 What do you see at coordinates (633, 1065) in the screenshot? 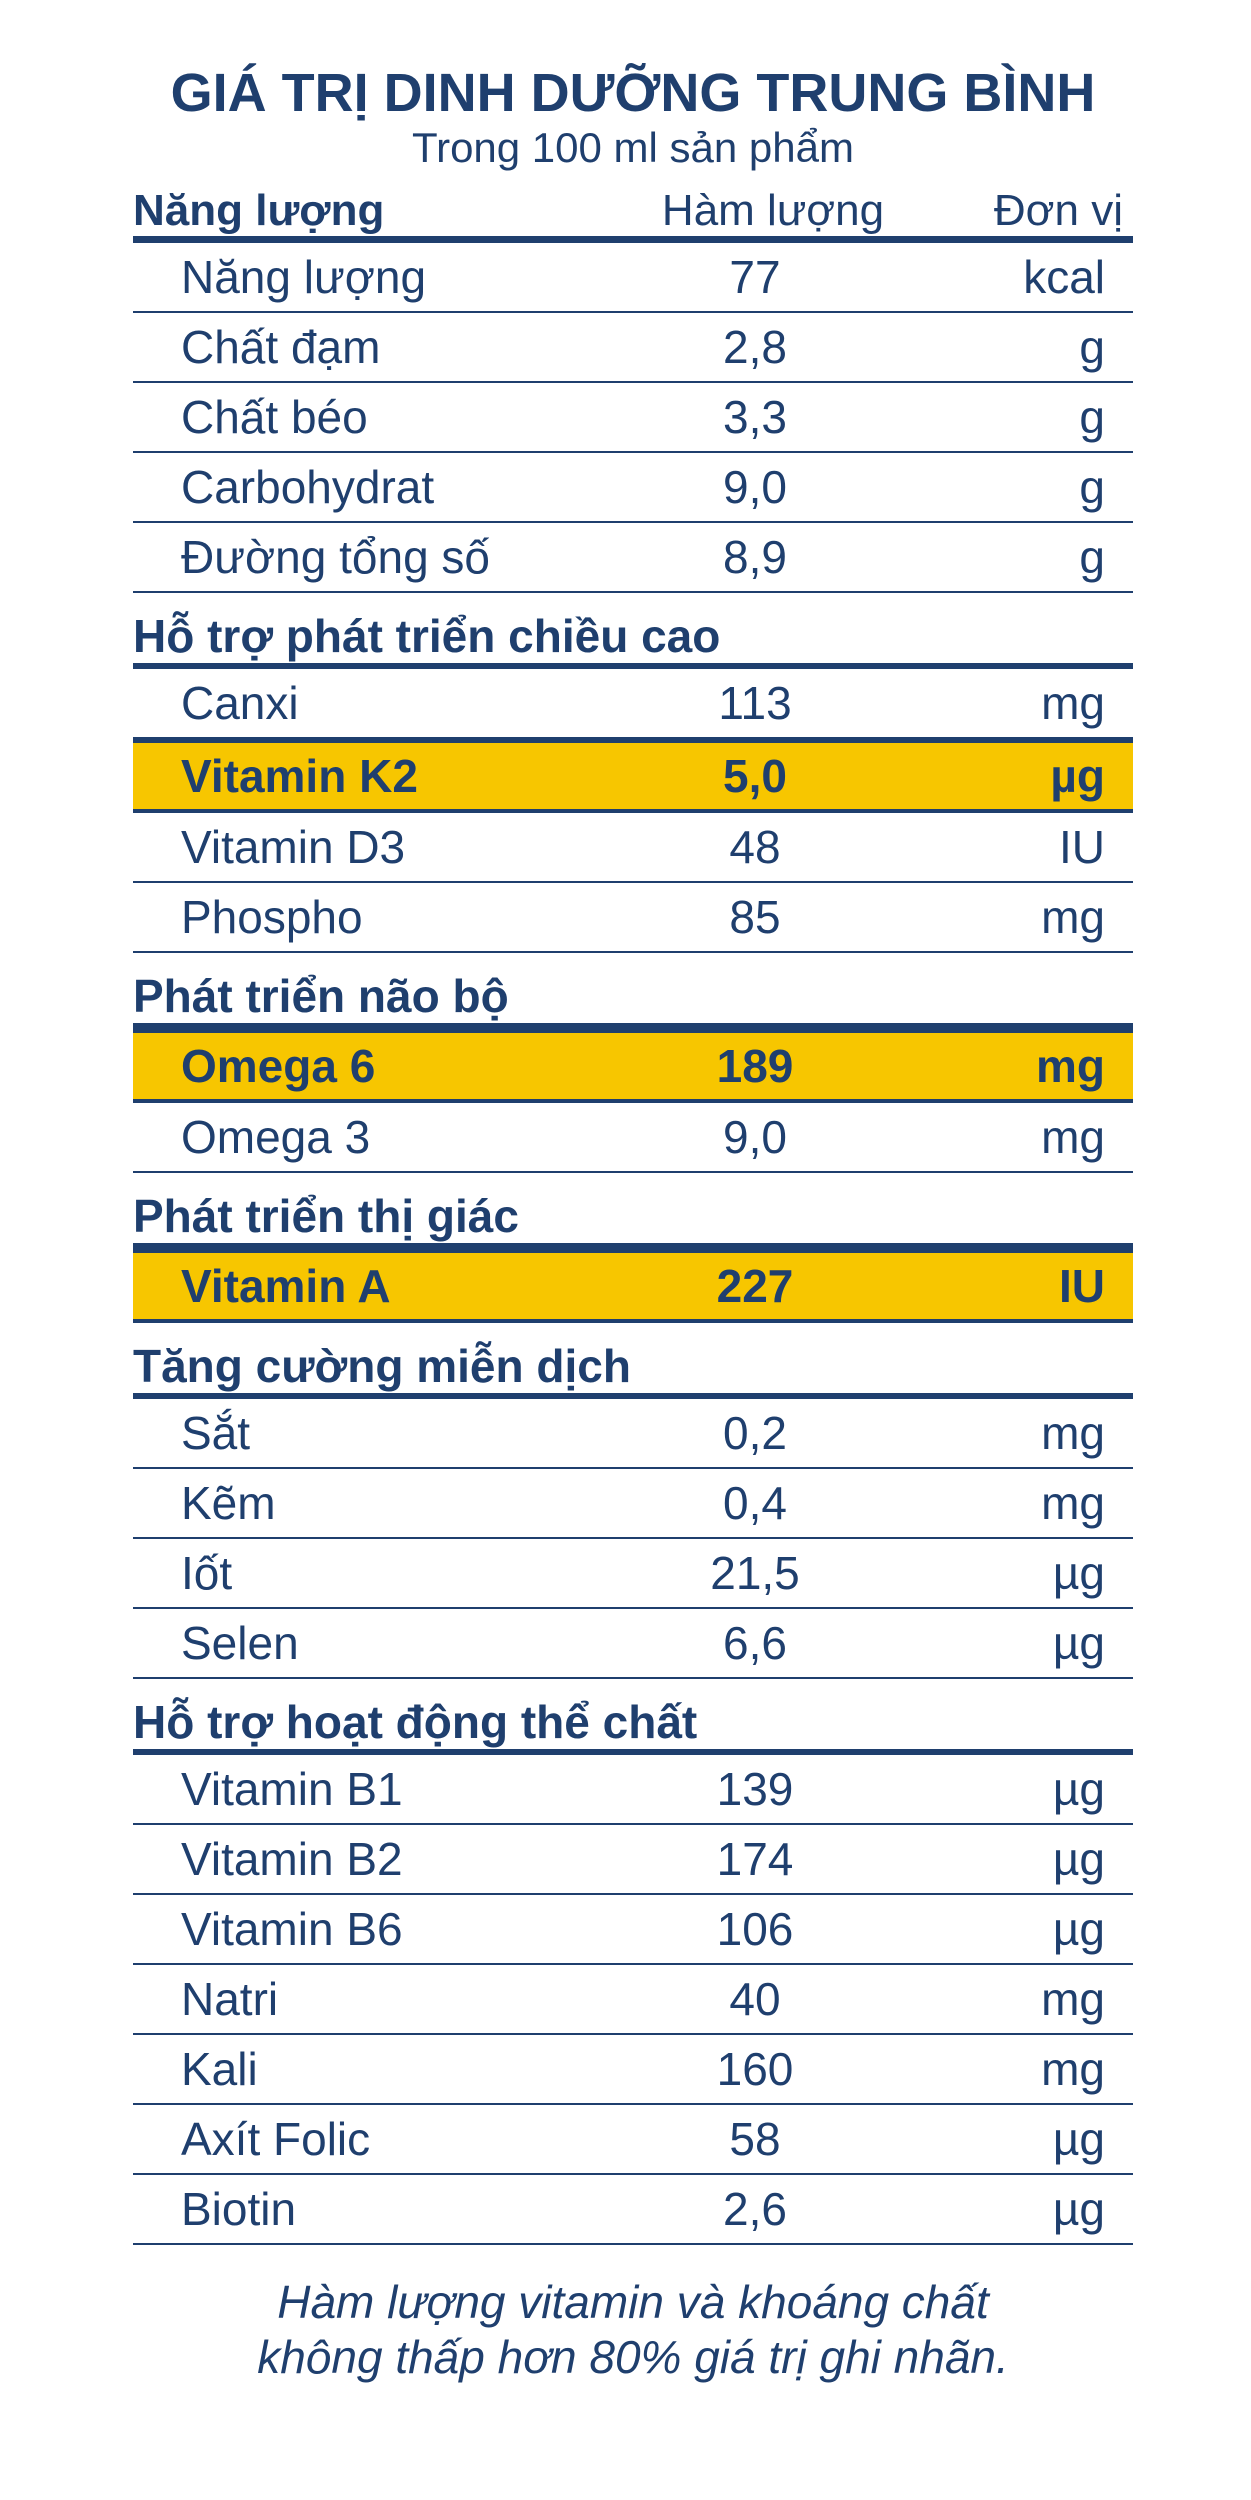
I see `highlighted-row: Omega 6 189 mg` at bounding box center [633, 1065].